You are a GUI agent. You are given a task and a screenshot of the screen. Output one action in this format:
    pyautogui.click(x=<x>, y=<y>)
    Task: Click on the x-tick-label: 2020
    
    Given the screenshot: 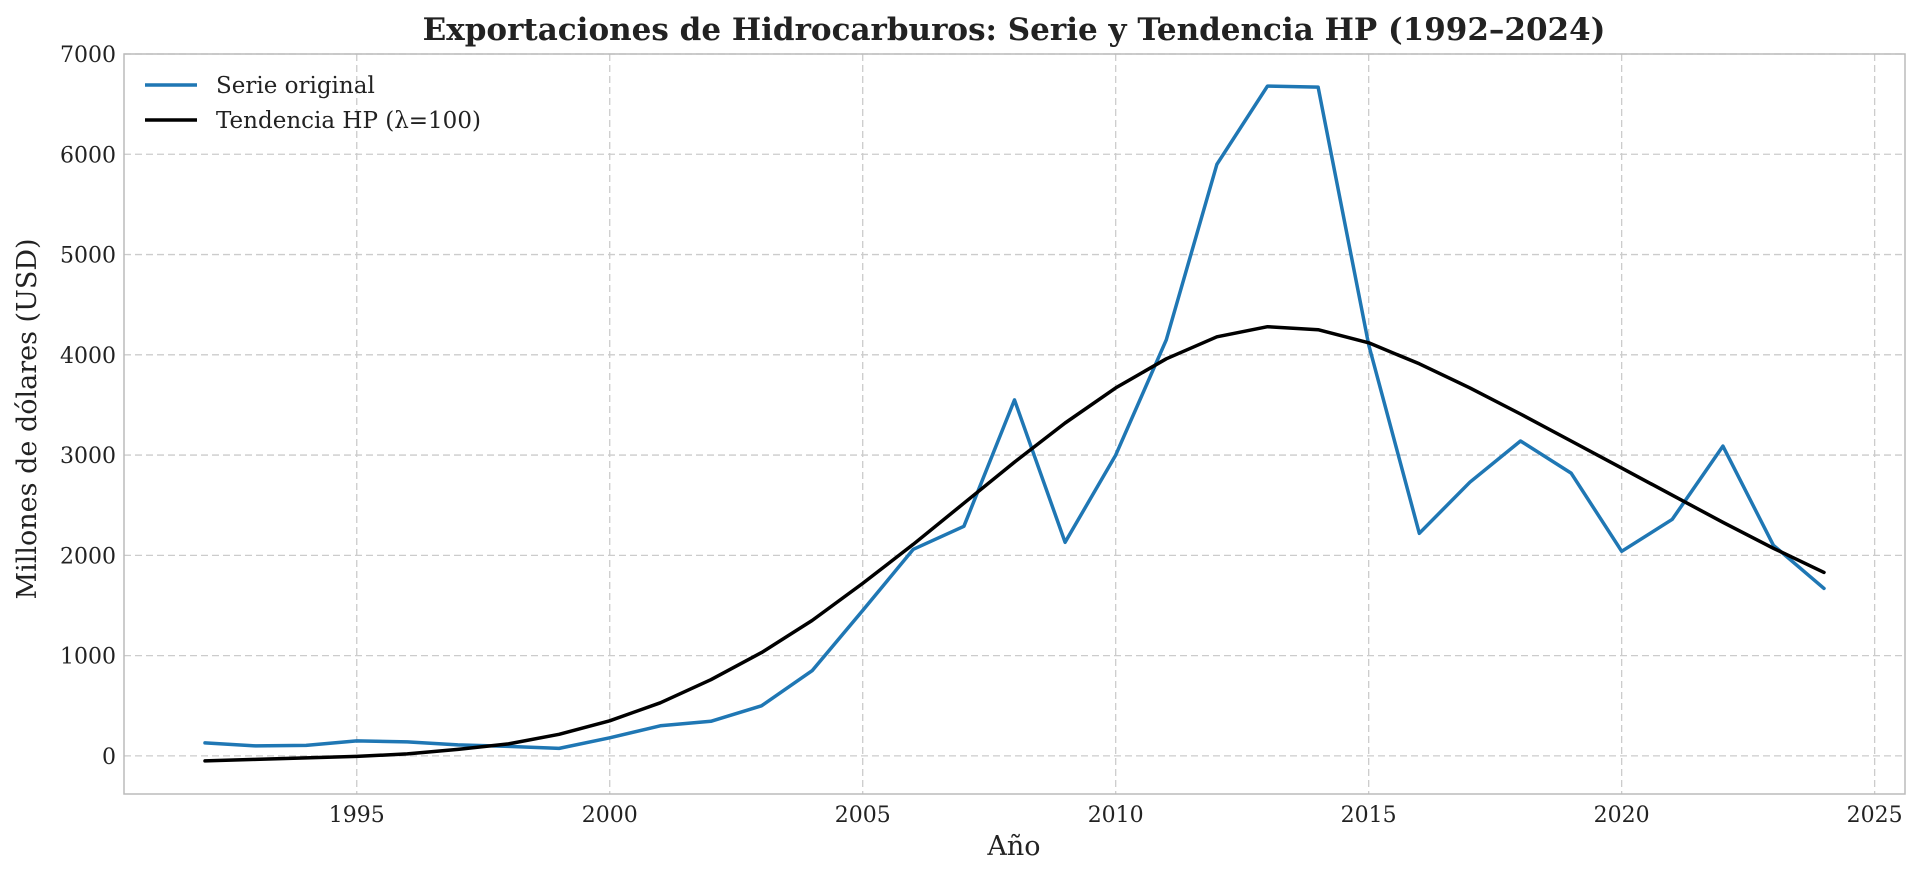 What is the action you would take?
    pyautogui.click(x=1622, y=815)
    